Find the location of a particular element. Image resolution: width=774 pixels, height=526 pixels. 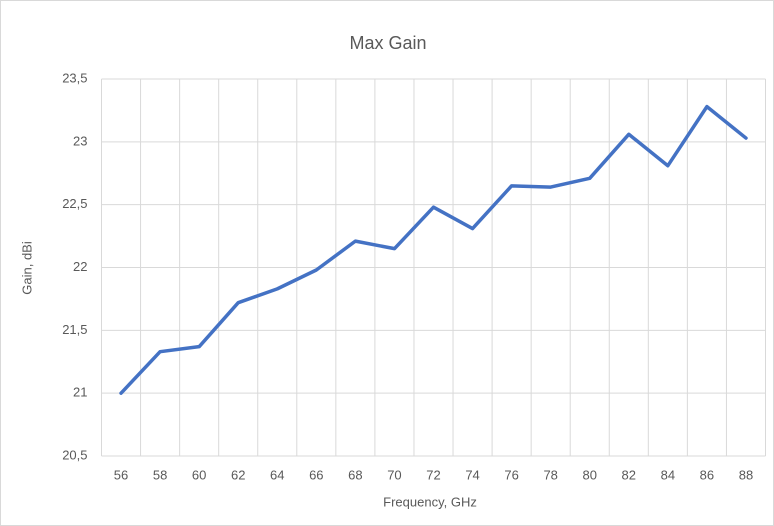

x-tick-label: 78 is located at coordinates (550, 474).